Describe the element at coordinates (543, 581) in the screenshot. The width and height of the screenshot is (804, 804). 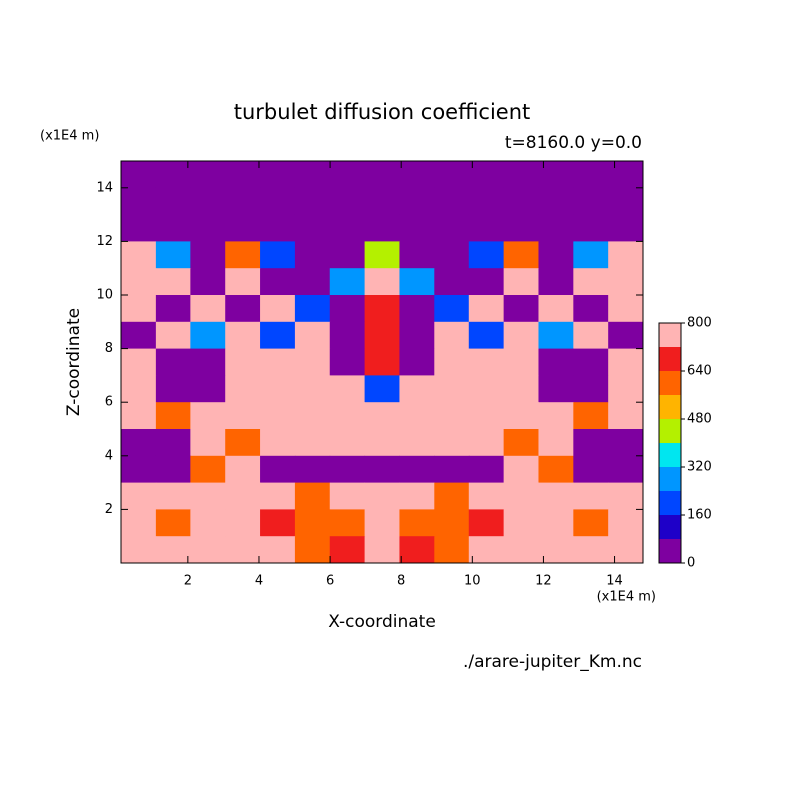
I see `x-tick-label: 12` at that location.